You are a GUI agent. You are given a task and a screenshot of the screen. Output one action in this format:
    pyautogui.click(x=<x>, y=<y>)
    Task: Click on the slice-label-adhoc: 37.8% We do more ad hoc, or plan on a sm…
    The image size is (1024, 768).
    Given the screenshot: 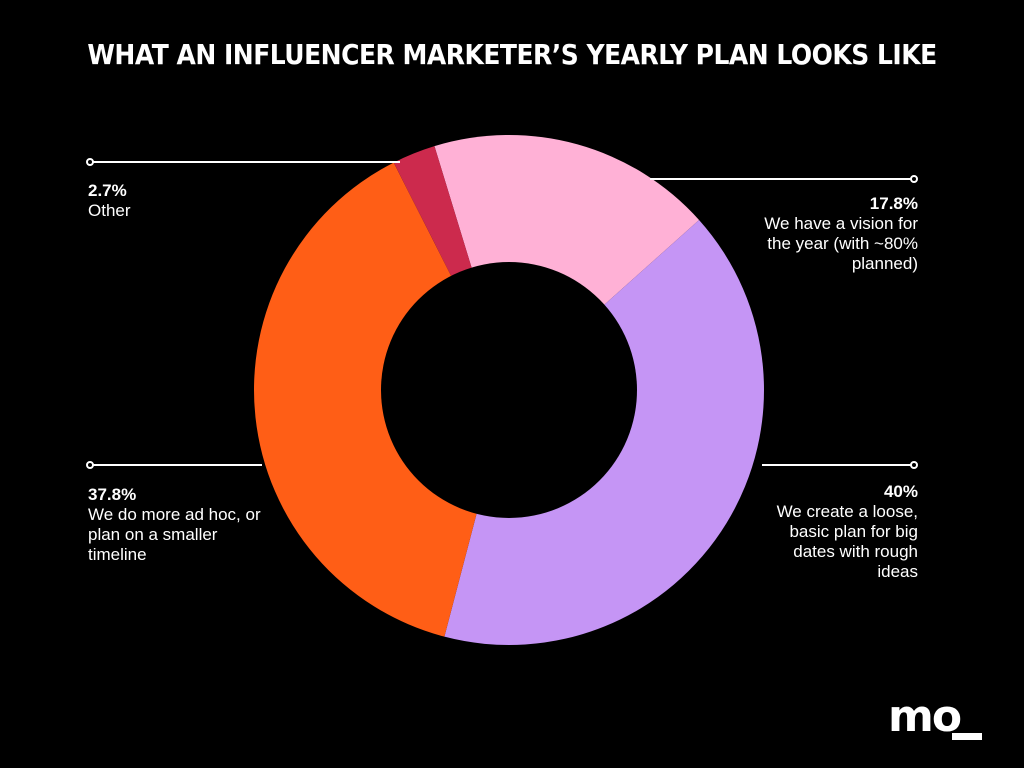 What is the action you would take?
    pyautogui.click(x=183, y=525)
    